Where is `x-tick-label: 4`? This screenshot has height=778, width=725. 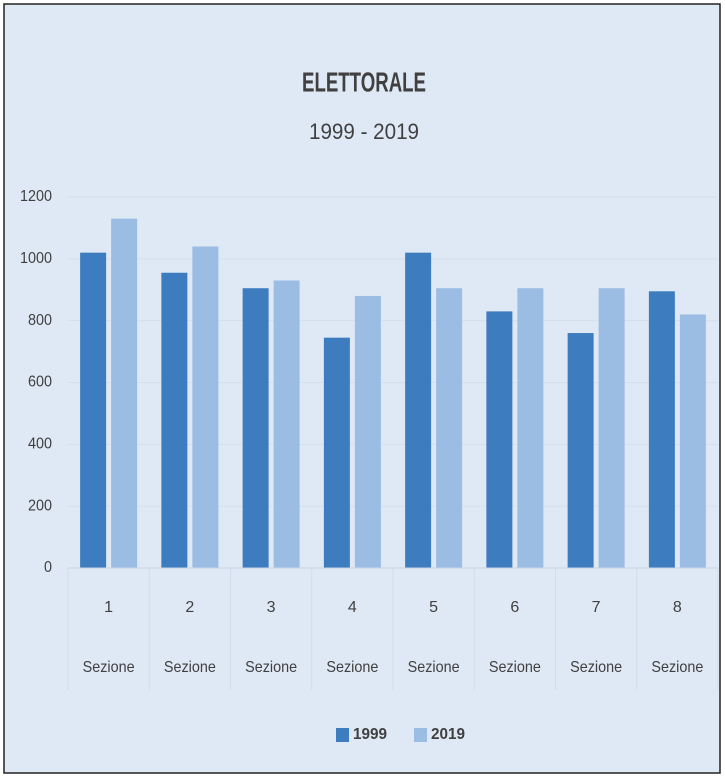
x-tick-label: 4 is located at coordinates (352, 607).